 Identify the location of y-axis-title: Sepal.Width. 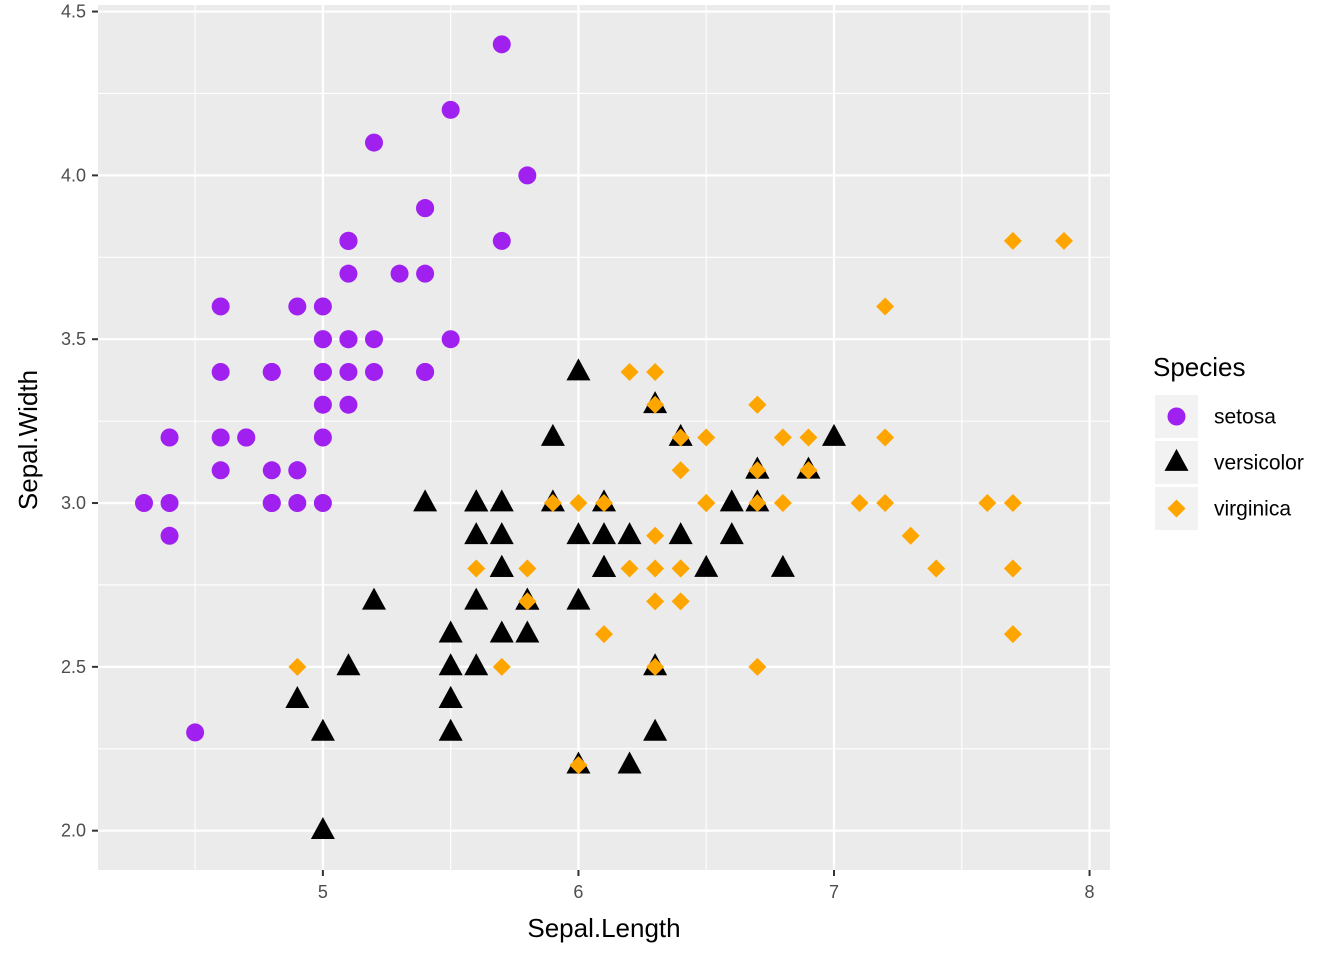
(28, 440).